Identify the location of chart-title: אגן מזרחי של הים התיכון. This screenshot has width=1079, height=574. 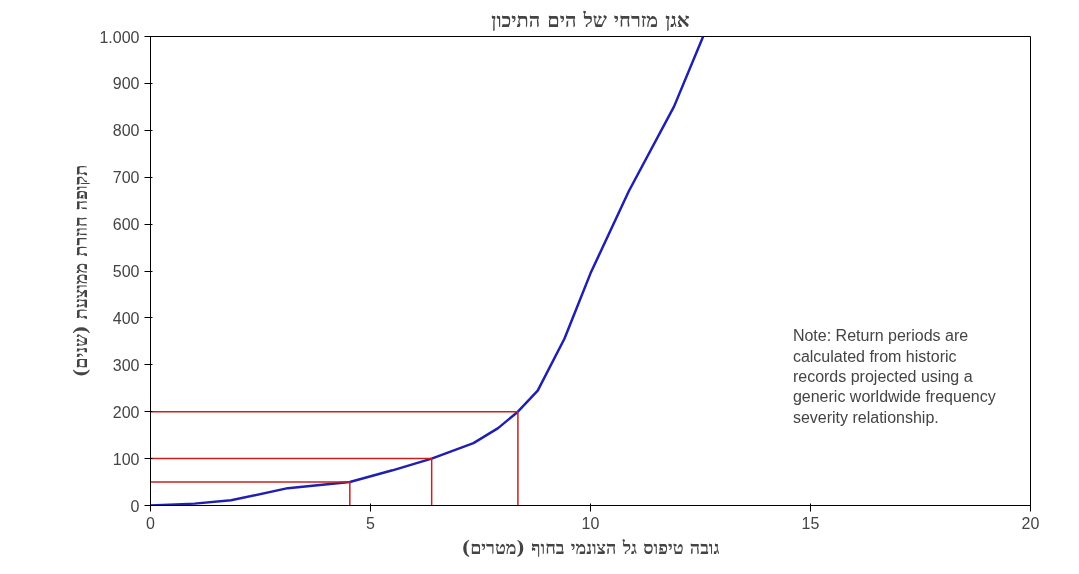
(590, 19).